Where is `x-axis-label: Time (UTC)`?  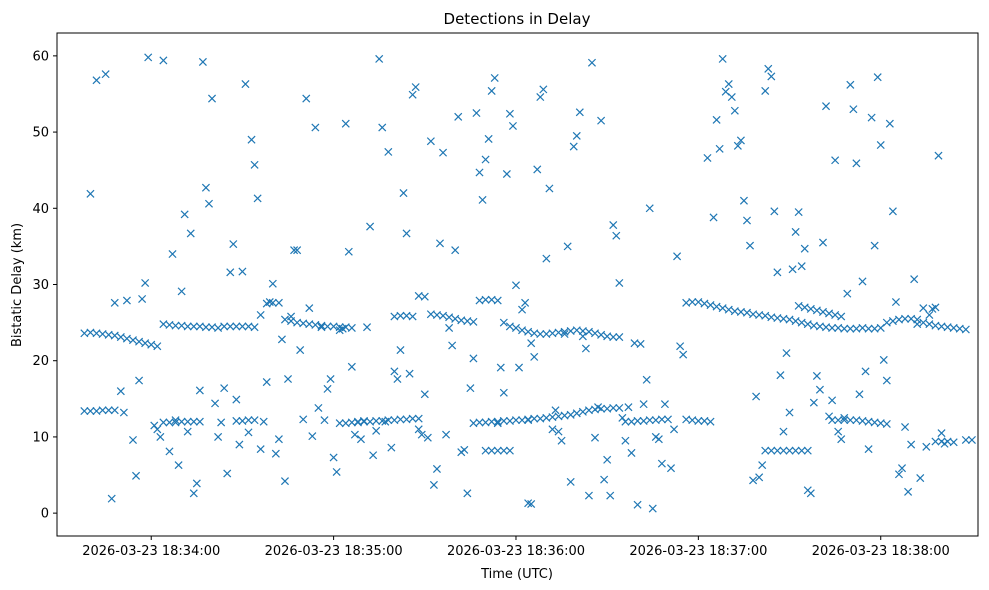
x-axis-label: Time (UTC) is located at coordinates (516, 574).